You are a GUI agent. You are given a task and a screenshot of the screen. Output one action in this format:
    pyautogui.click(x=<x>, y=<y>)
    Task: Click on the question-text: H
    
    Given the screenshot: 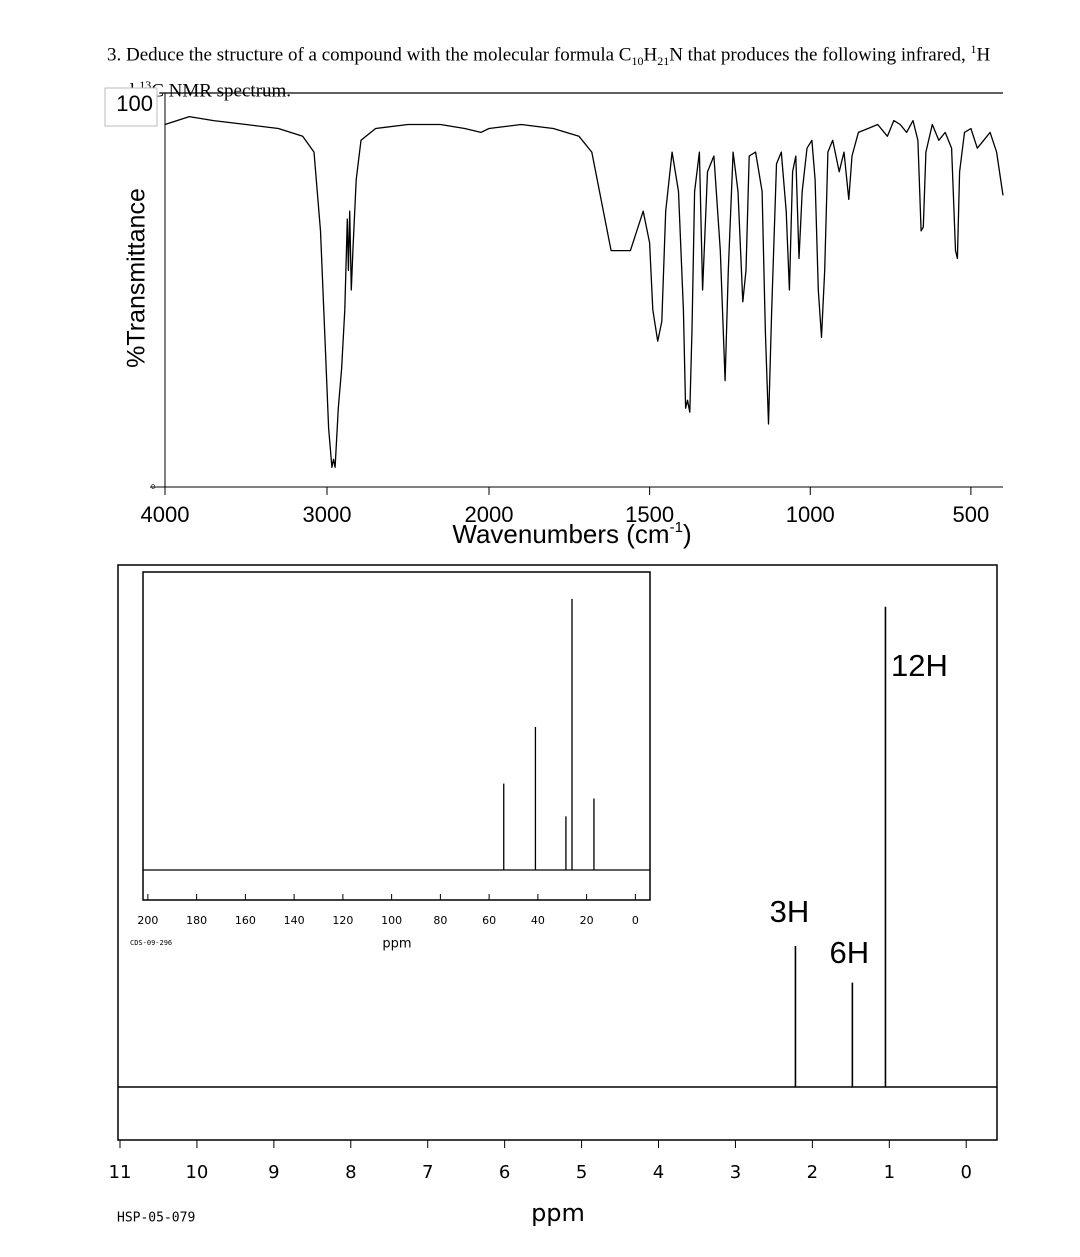 What is the action you would take?
    pyautogui.click(x=650, y=55)
    